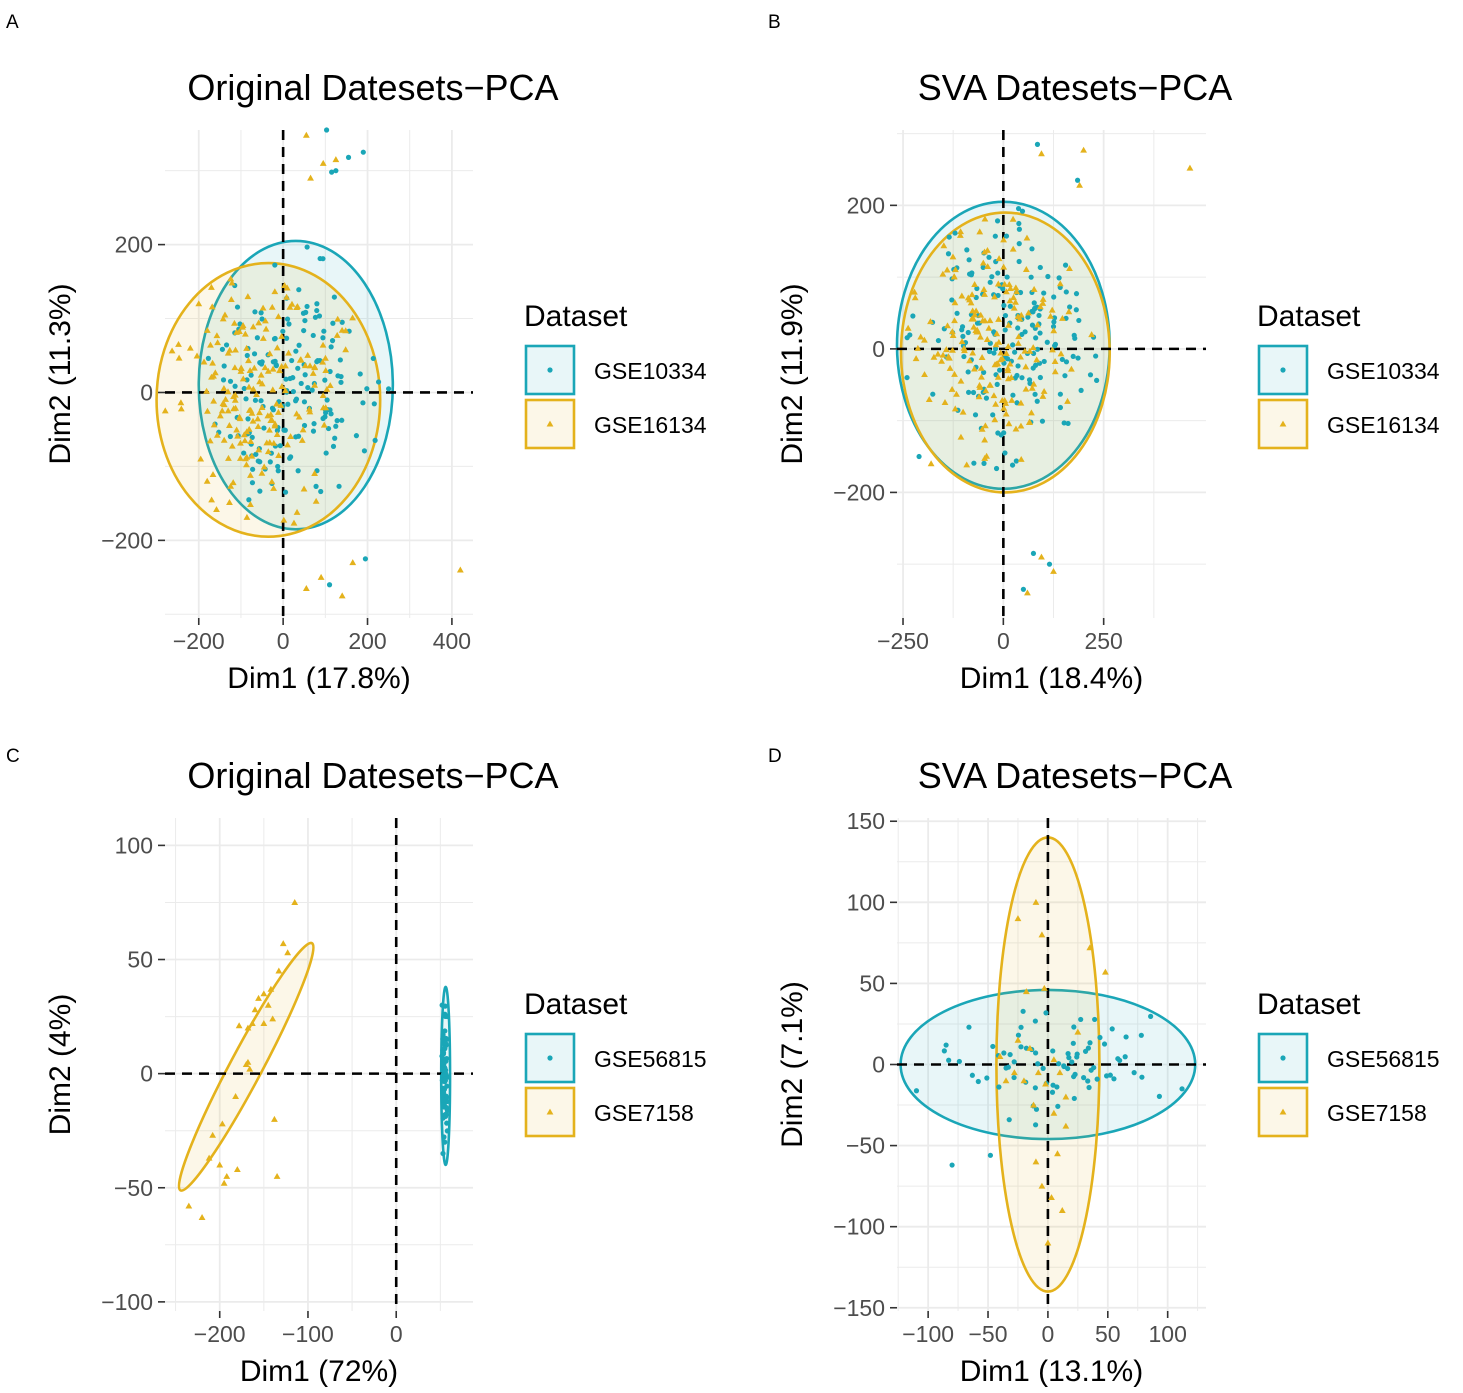  I want to click on x-tick-label: 0, so click(1003, 641).